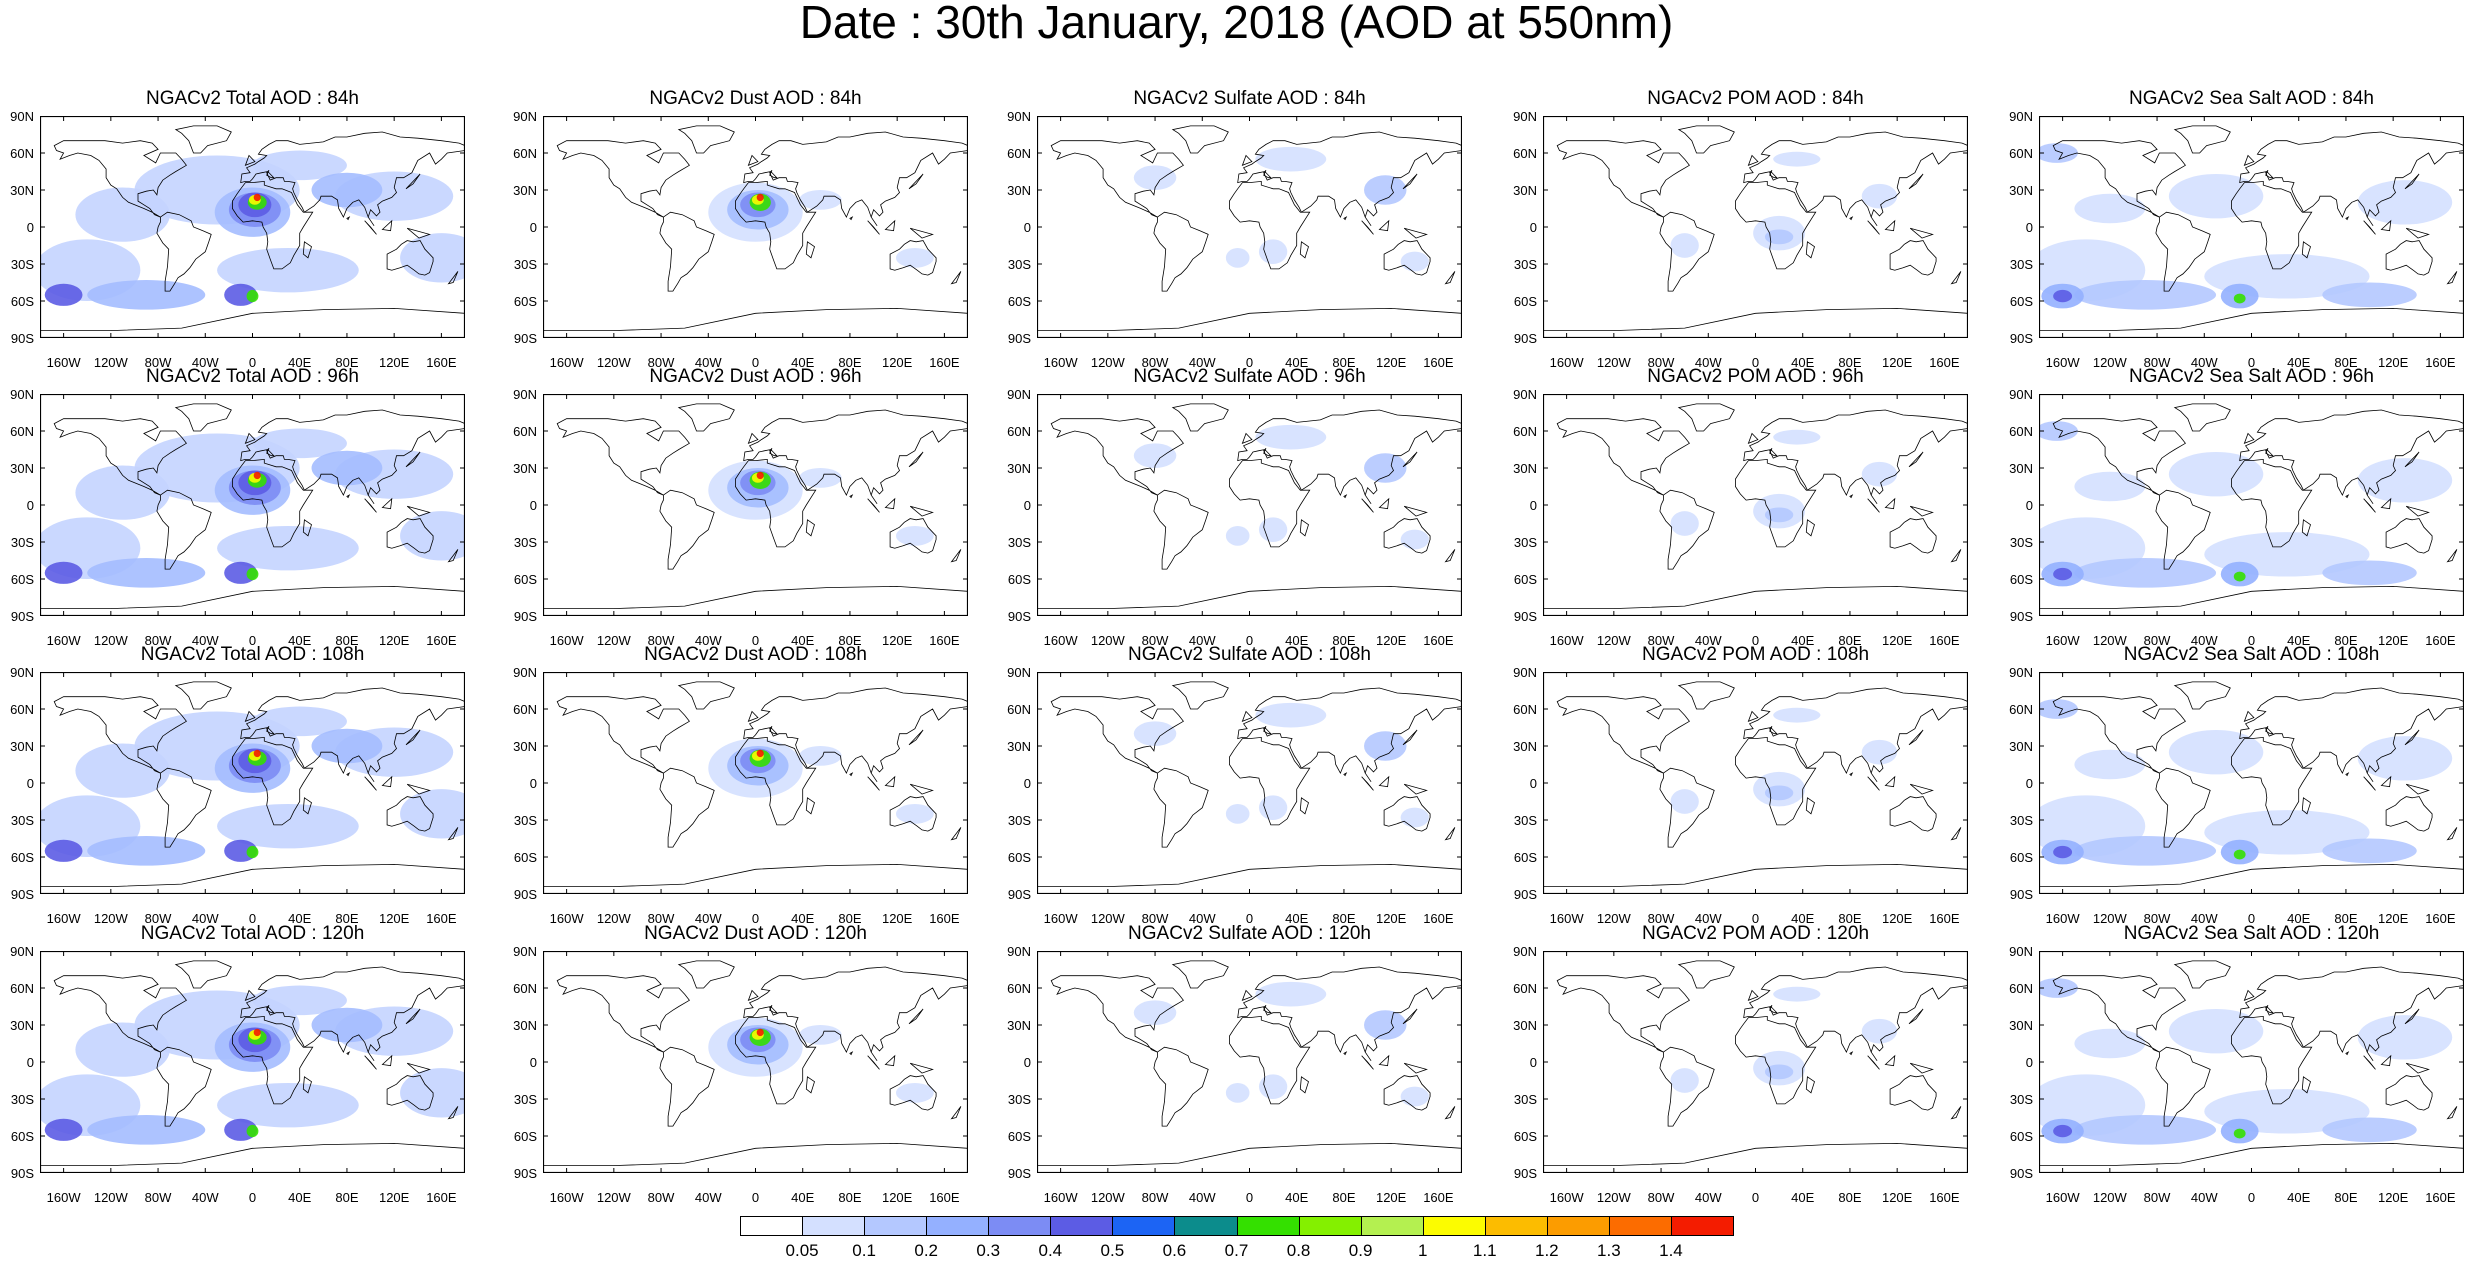 The width and height of the screenshot is (2473, 1261). Describe the element at coordinates (944, 918) in the screenshot. I see `lon-label: 160E` at that location.